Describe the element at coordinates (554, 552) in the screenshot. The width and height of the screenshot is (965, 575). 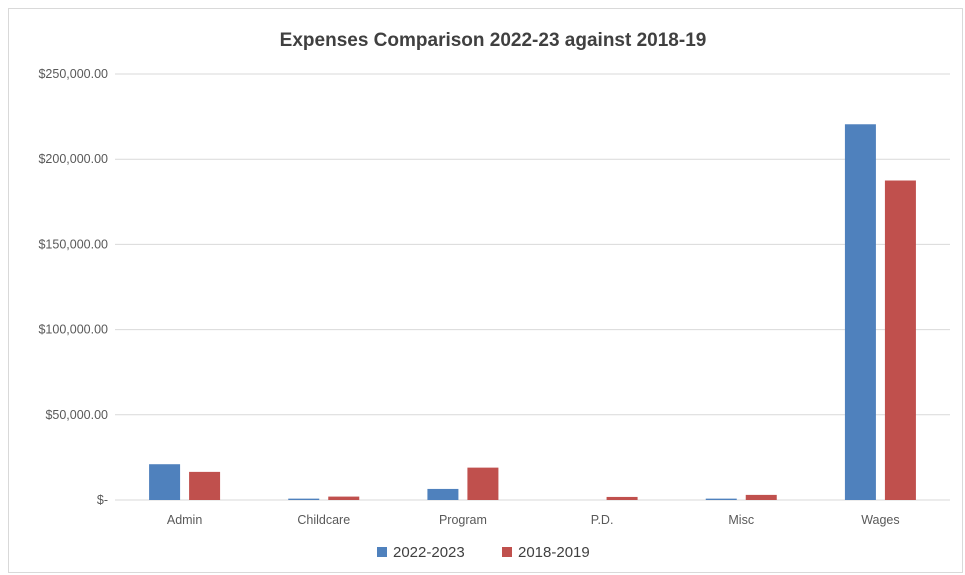
I see `legend-label: 2018-2019` at that location.